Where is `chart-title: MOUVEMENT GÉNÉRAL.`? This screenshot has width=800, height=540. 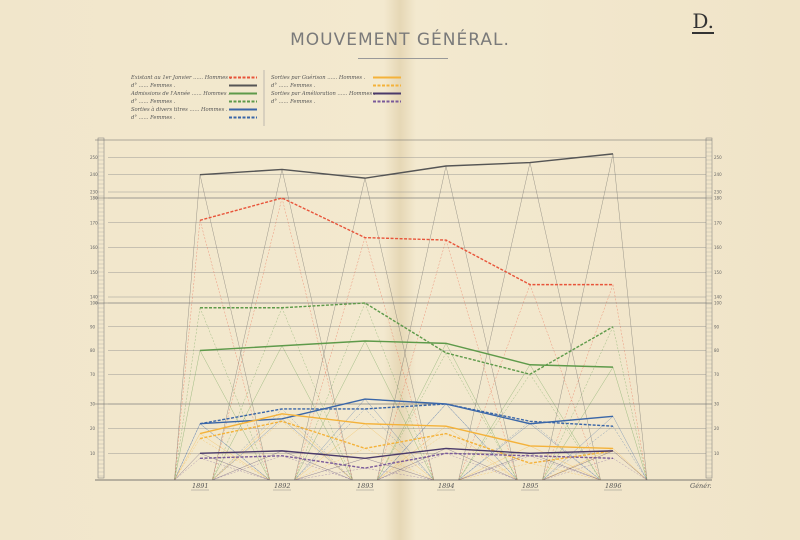
chart-title: MOUVEMENT GÉNÉRAL. is located at coordinates (400, 40).